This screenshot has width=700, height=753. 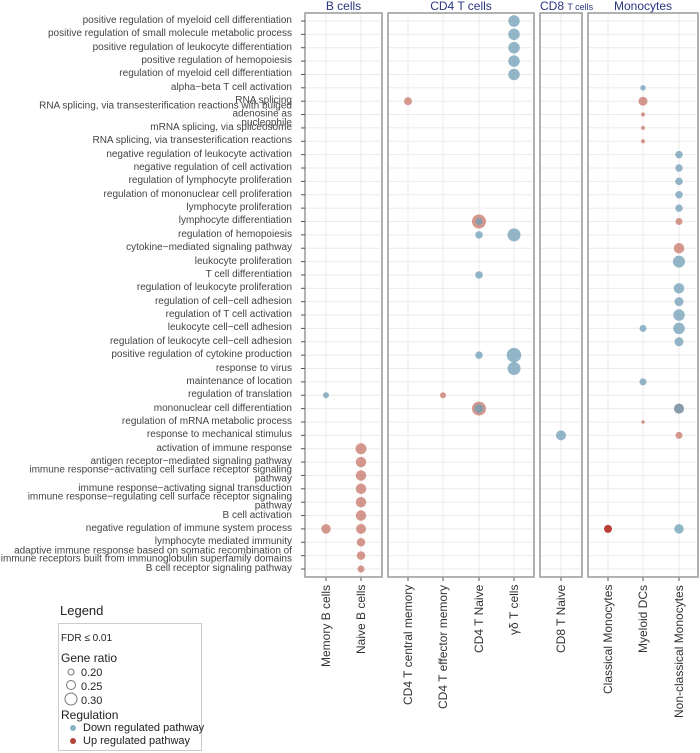 I want to click on cell-type-label: γδ T cells, so click(x=514, y=609).